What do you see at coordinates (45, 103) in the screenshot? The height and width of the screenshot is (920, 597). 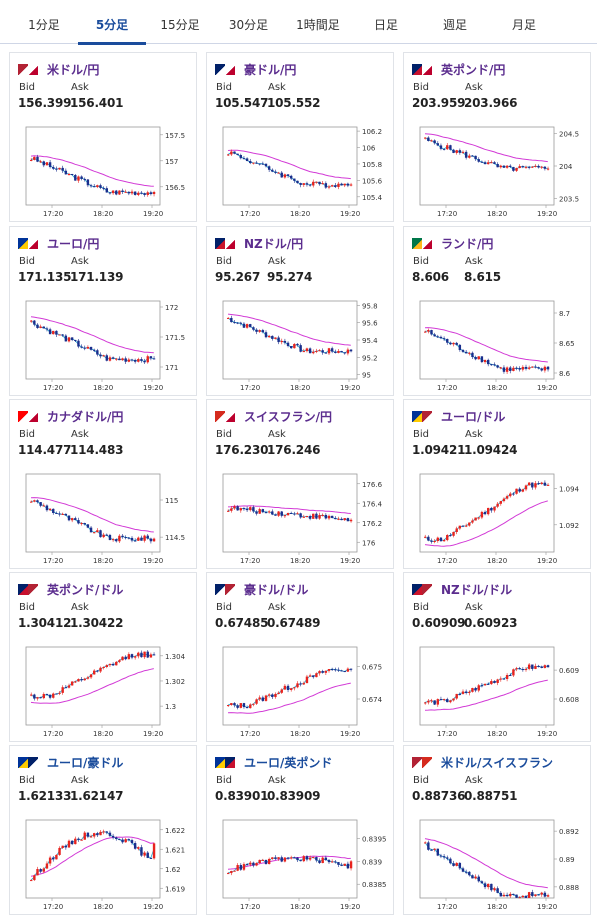 I see `bid-value: 156.399` at bounding box center [45, 103].